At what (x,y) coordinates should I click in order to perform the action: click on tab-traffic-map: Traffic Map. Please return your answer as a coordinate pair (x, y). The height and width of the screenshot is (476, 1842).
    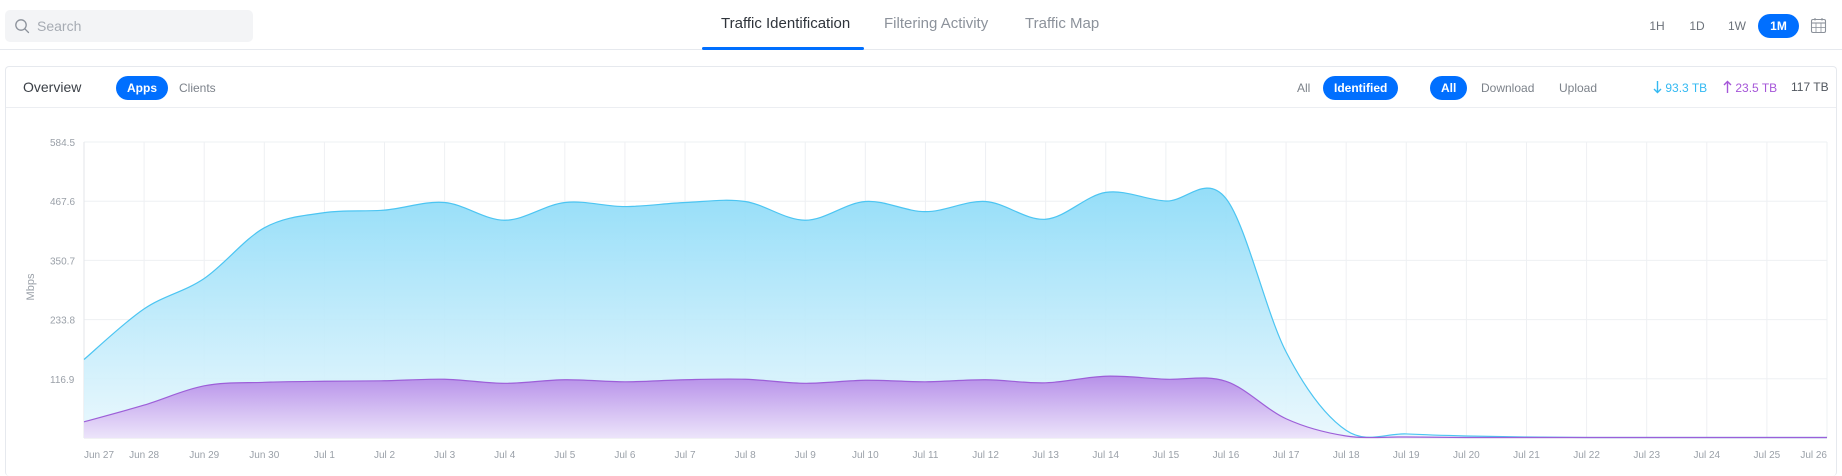
    Looking at the image, I should click on (1062, 23).